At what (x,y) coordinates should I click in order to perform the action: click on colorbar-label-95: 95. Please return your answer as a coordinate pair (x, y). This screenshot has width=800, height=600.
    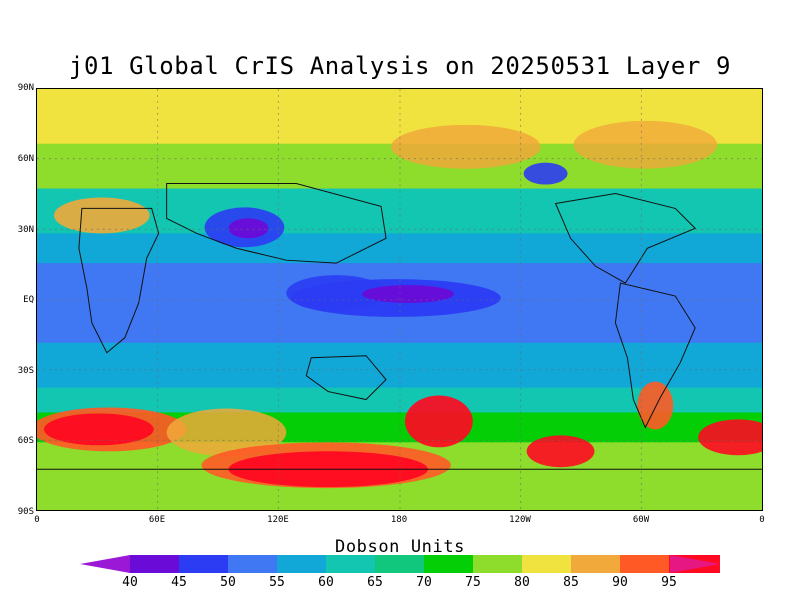
    Looking at the image, I should click on (669, 582).